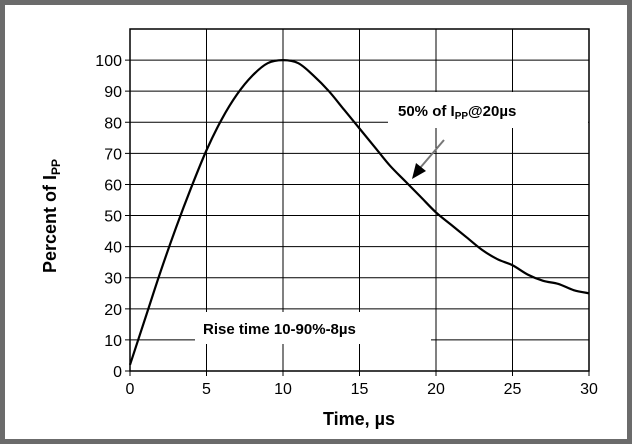 The width and height of the screenshot is (632, 444). I want to click on y-tick-label: 90, so click(113, 92).